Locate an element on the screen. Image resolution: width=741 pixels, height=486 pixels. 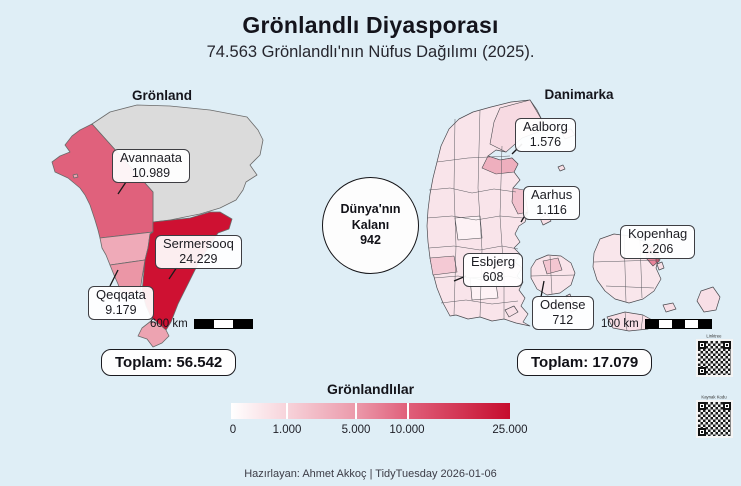
rest-of-world-circle: Dünya'nın Kalanı 942 is located at coordinates (370, 225).